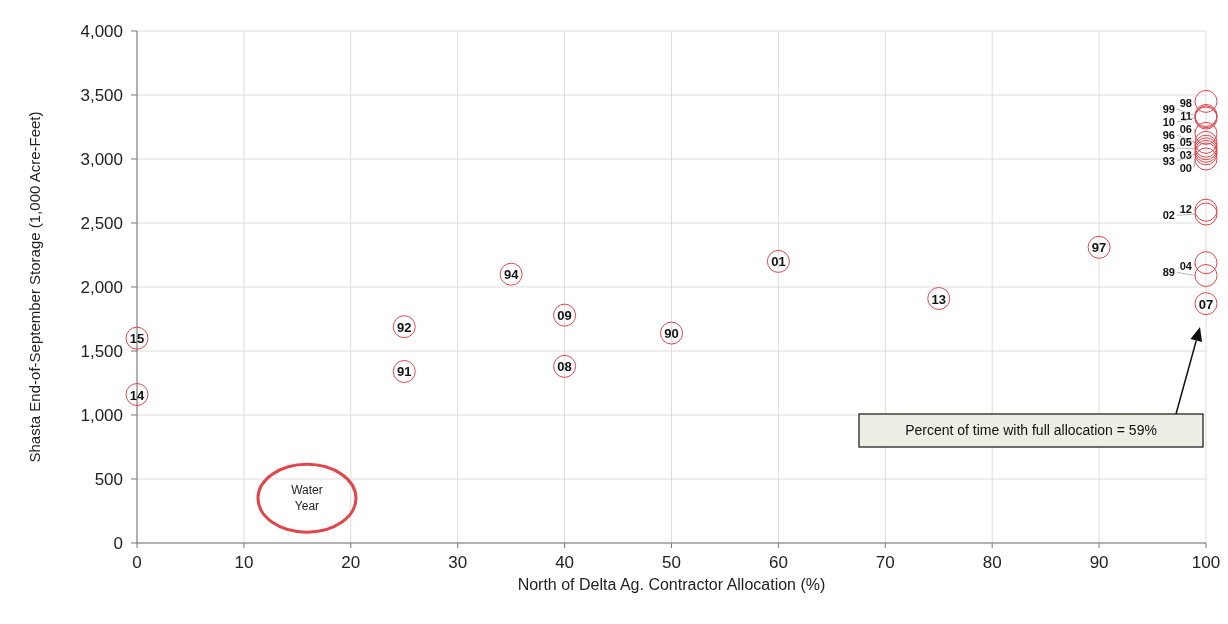 This screenshot has height=624, width=1228. Describe the element at coordinates (938, 299) in the screenshot. I see `annotation: 13` at that location.